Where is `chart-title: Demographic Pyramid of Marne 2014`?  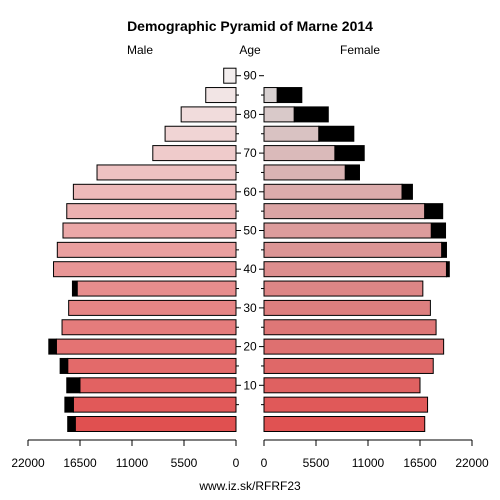 chart-title: Demographic Pyramid of Marne 2014 is located at coordinates (250, 26).